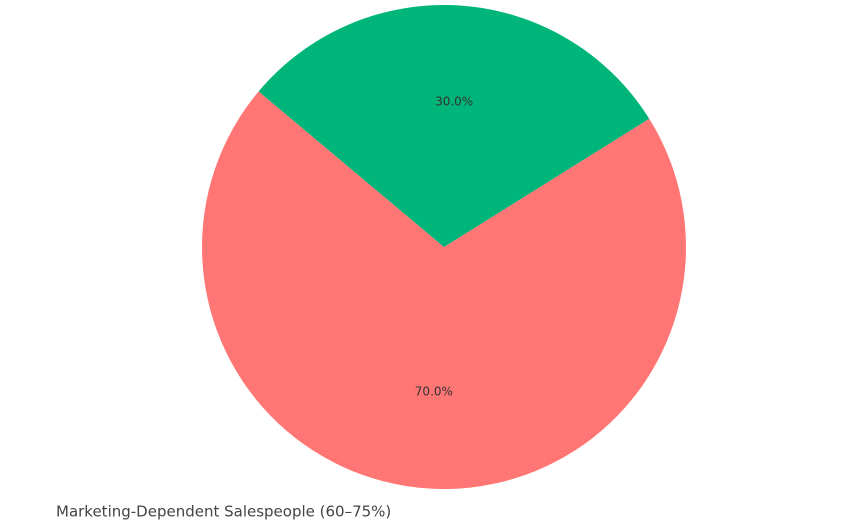 This screenshot has height=528, width=859. I want to click on slice-label: 30.0%, so click(454, 102).